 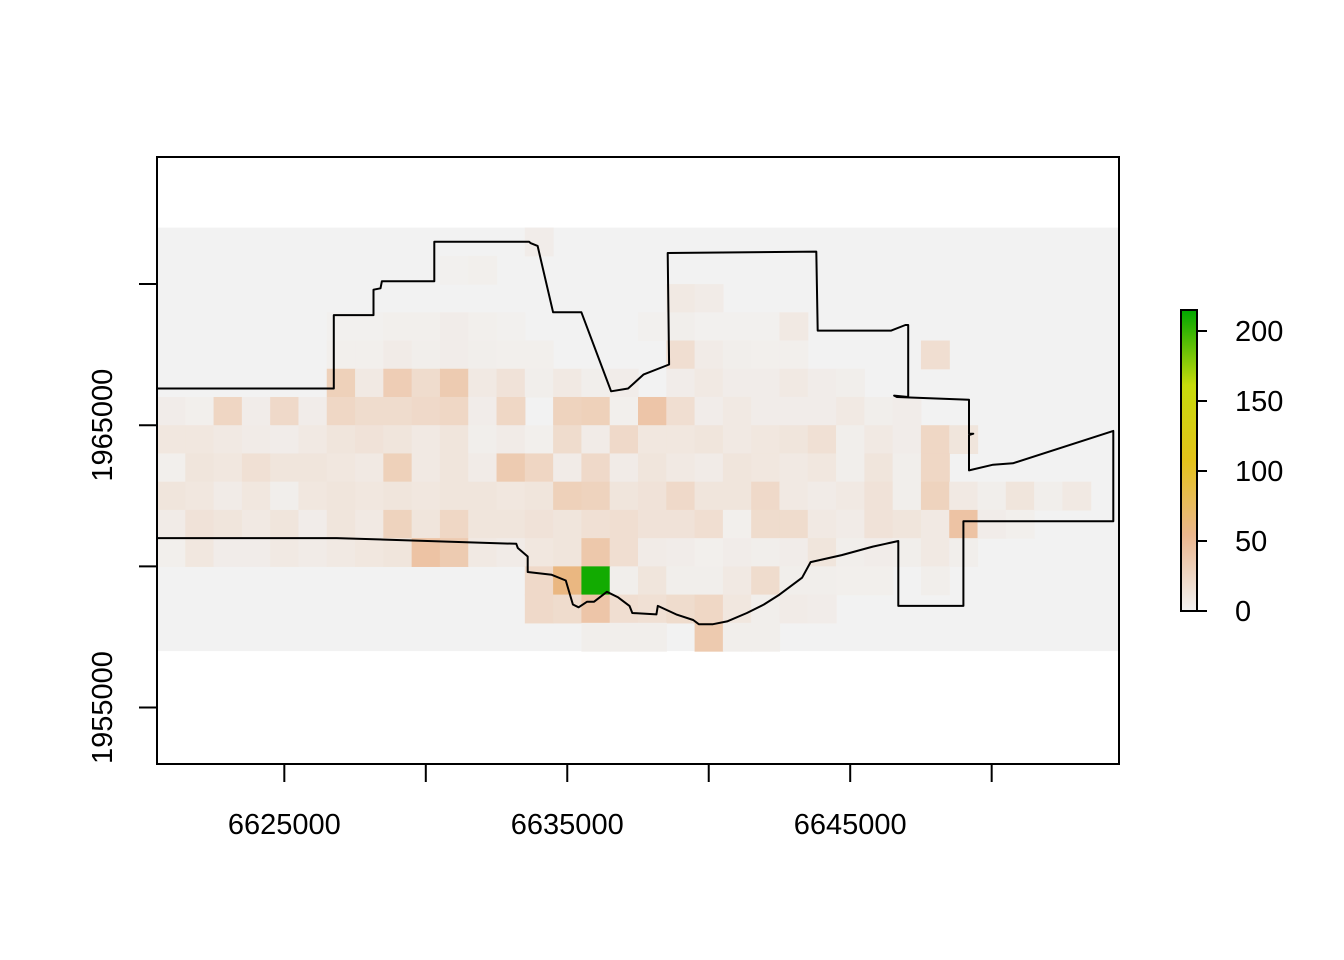 What do you see at coordinates (103, 425) in the screenshot?
I see `y-tick-label: 1965000` at bounding box center [103, 425].